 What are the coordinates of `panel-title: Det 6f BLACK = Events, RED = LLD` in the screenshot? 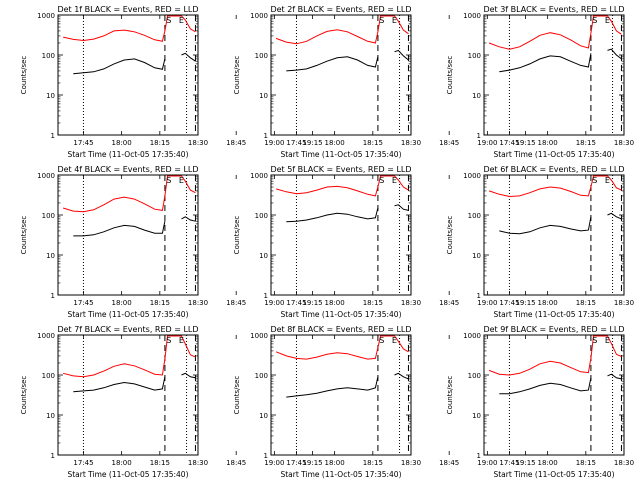 It's located at (553, 169).